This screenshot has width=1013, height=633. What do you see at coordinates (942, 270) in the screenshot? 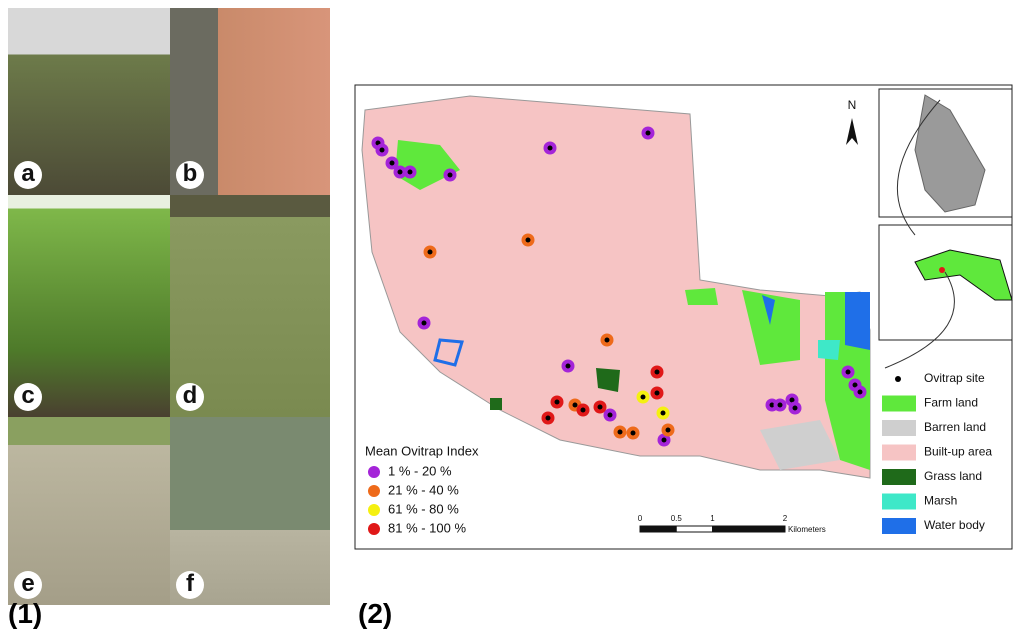
I see `inset-site` at bounding box center [942, 270].